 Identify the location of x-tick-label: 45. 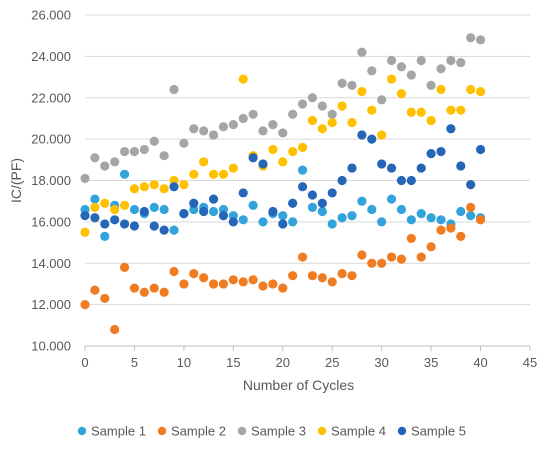
(530, 362).